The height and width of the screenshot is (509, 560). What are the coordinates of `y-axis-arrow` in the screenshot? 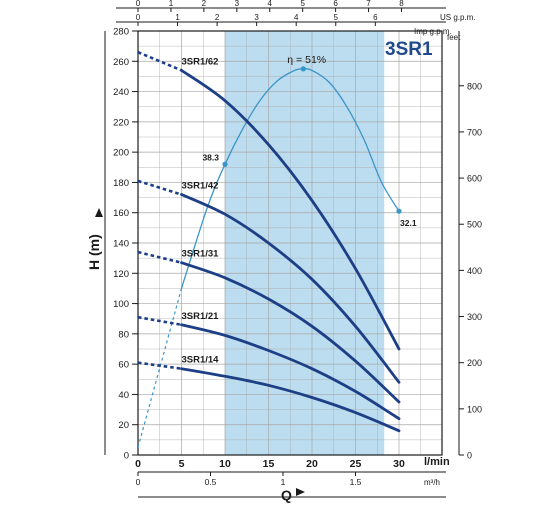 It's located at (99, 212).